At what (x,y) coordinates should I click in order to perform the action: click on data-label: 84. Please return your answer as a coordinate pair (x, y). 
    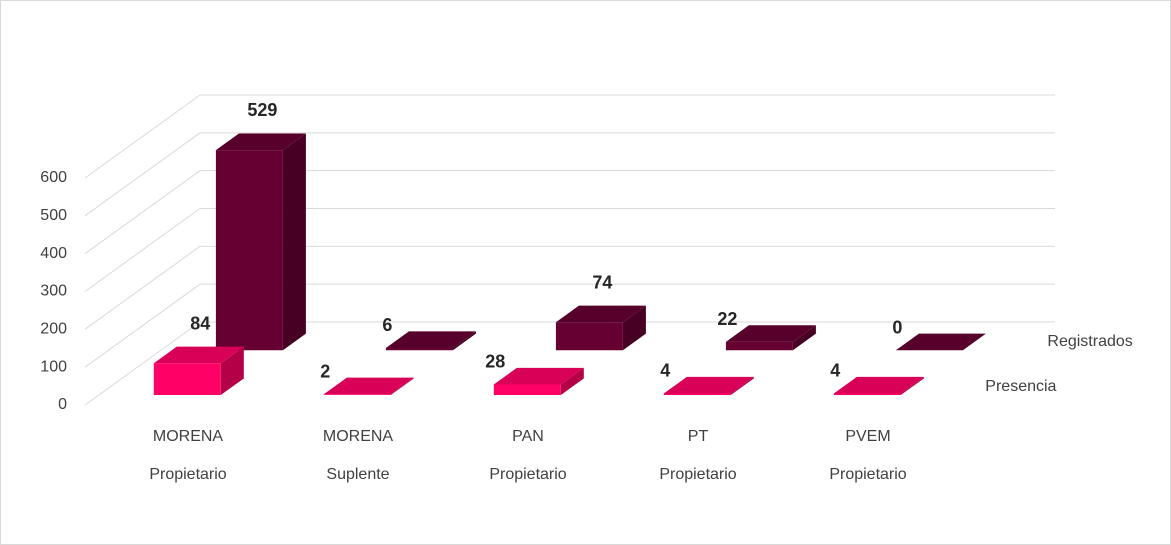
    Looking at the image, I should click on (200, 323).